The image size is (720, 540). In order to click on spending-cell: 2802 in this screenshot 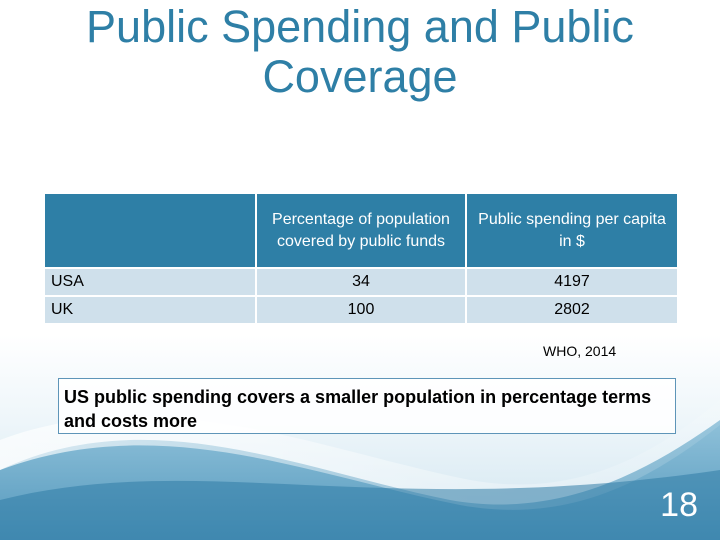, I will do `click(571, 309)`.